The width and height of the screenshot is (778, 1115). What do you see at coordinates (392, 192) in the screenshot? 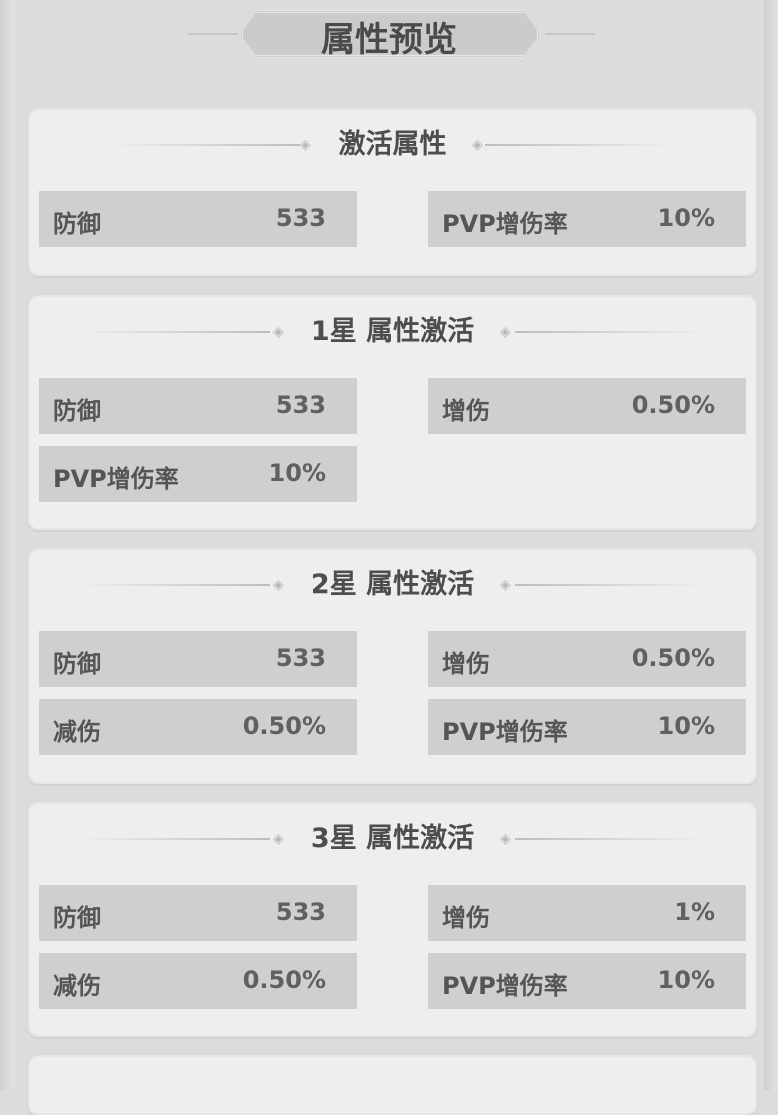
I see `section-card: ◈ 激活属性 ◈ 防御 533 PVP增伤率 10%` at bounding box center [392, 192].